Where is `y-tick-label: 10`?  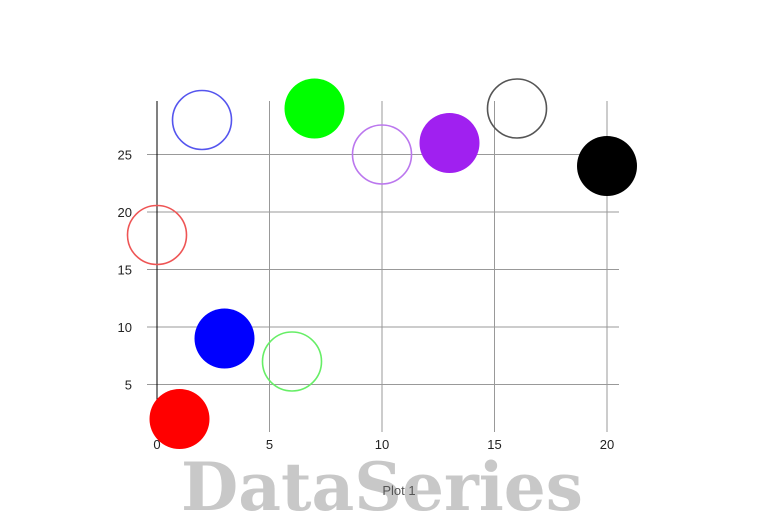 y-tick-label: 10 is located at coordinates (125, 327).